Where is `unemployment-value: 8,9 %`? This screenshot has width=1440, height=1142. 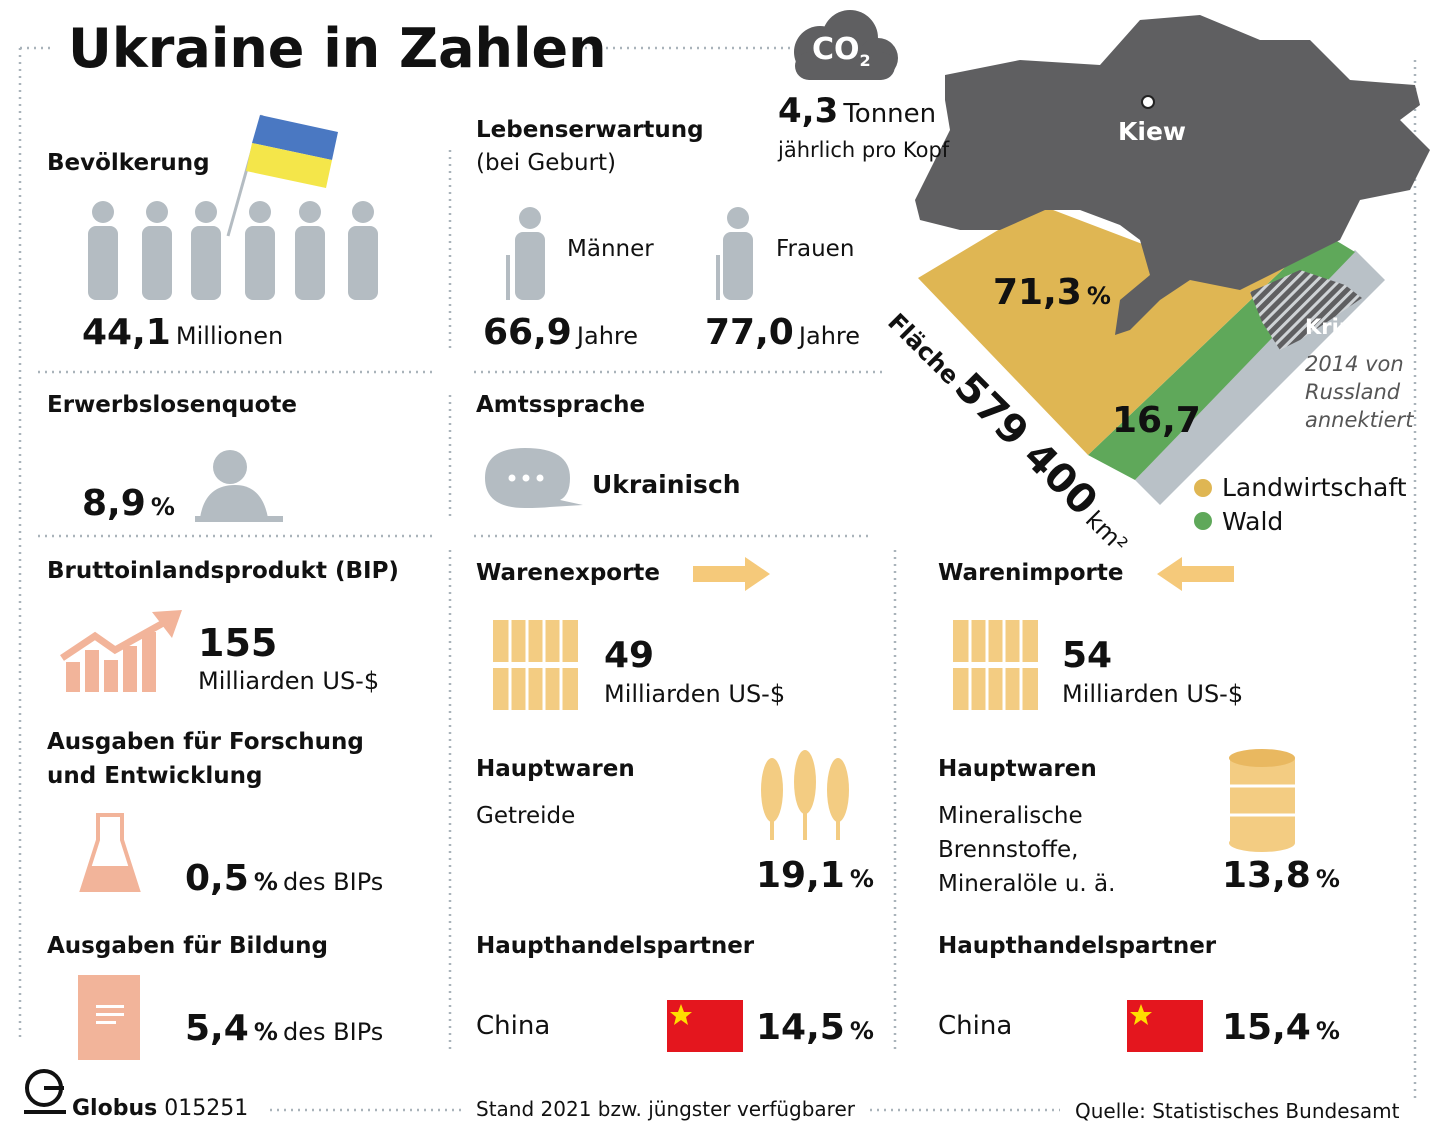
unemployment-value: 8,9 % is located at coordinates (128, 503).